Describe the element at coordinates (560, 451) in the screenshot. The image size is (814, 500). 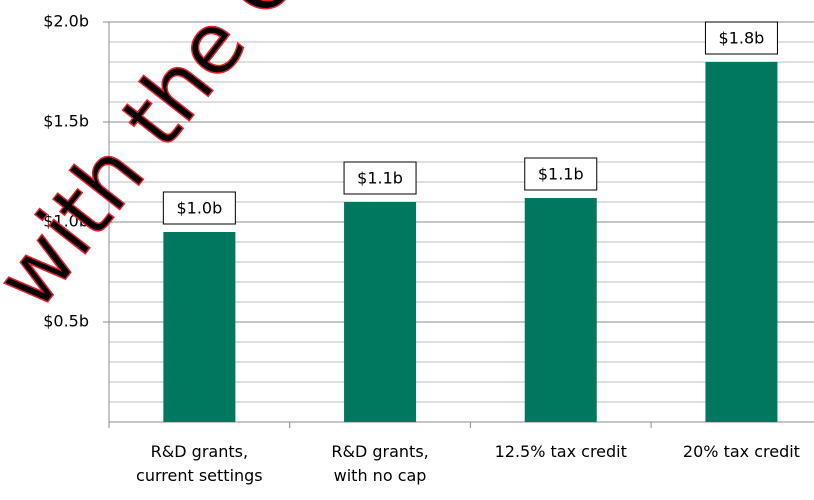
I see `x-tick-label: 12.5% tax credit` at that location.